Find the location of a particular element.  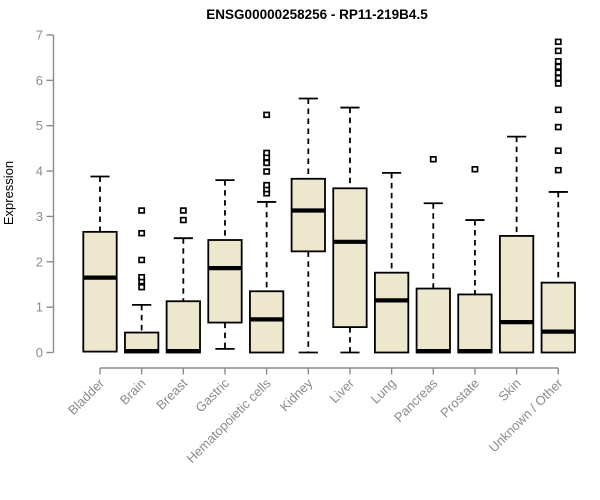

y-tick-label: 7 is located at coordinates (39, 35).